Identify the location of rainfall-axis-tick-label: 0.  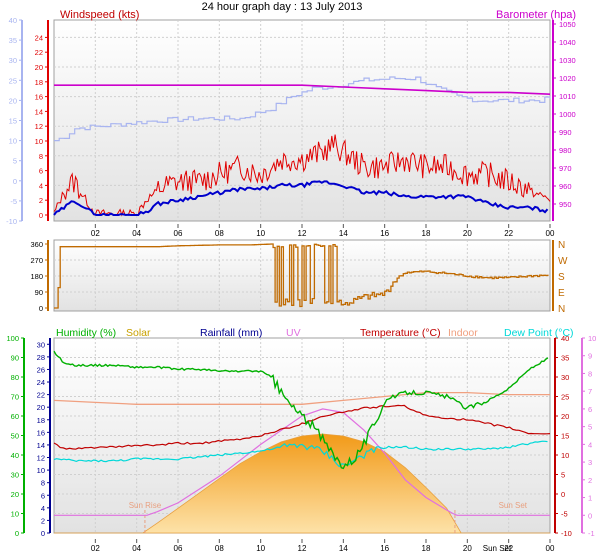
(43, 533).